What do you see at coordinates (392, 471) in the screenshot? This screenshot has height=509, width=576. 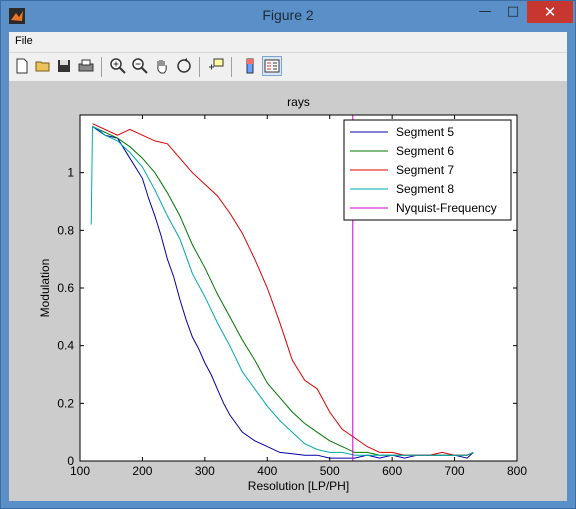 I see `x-tick-label: 600` at bounding box center [392, 471].